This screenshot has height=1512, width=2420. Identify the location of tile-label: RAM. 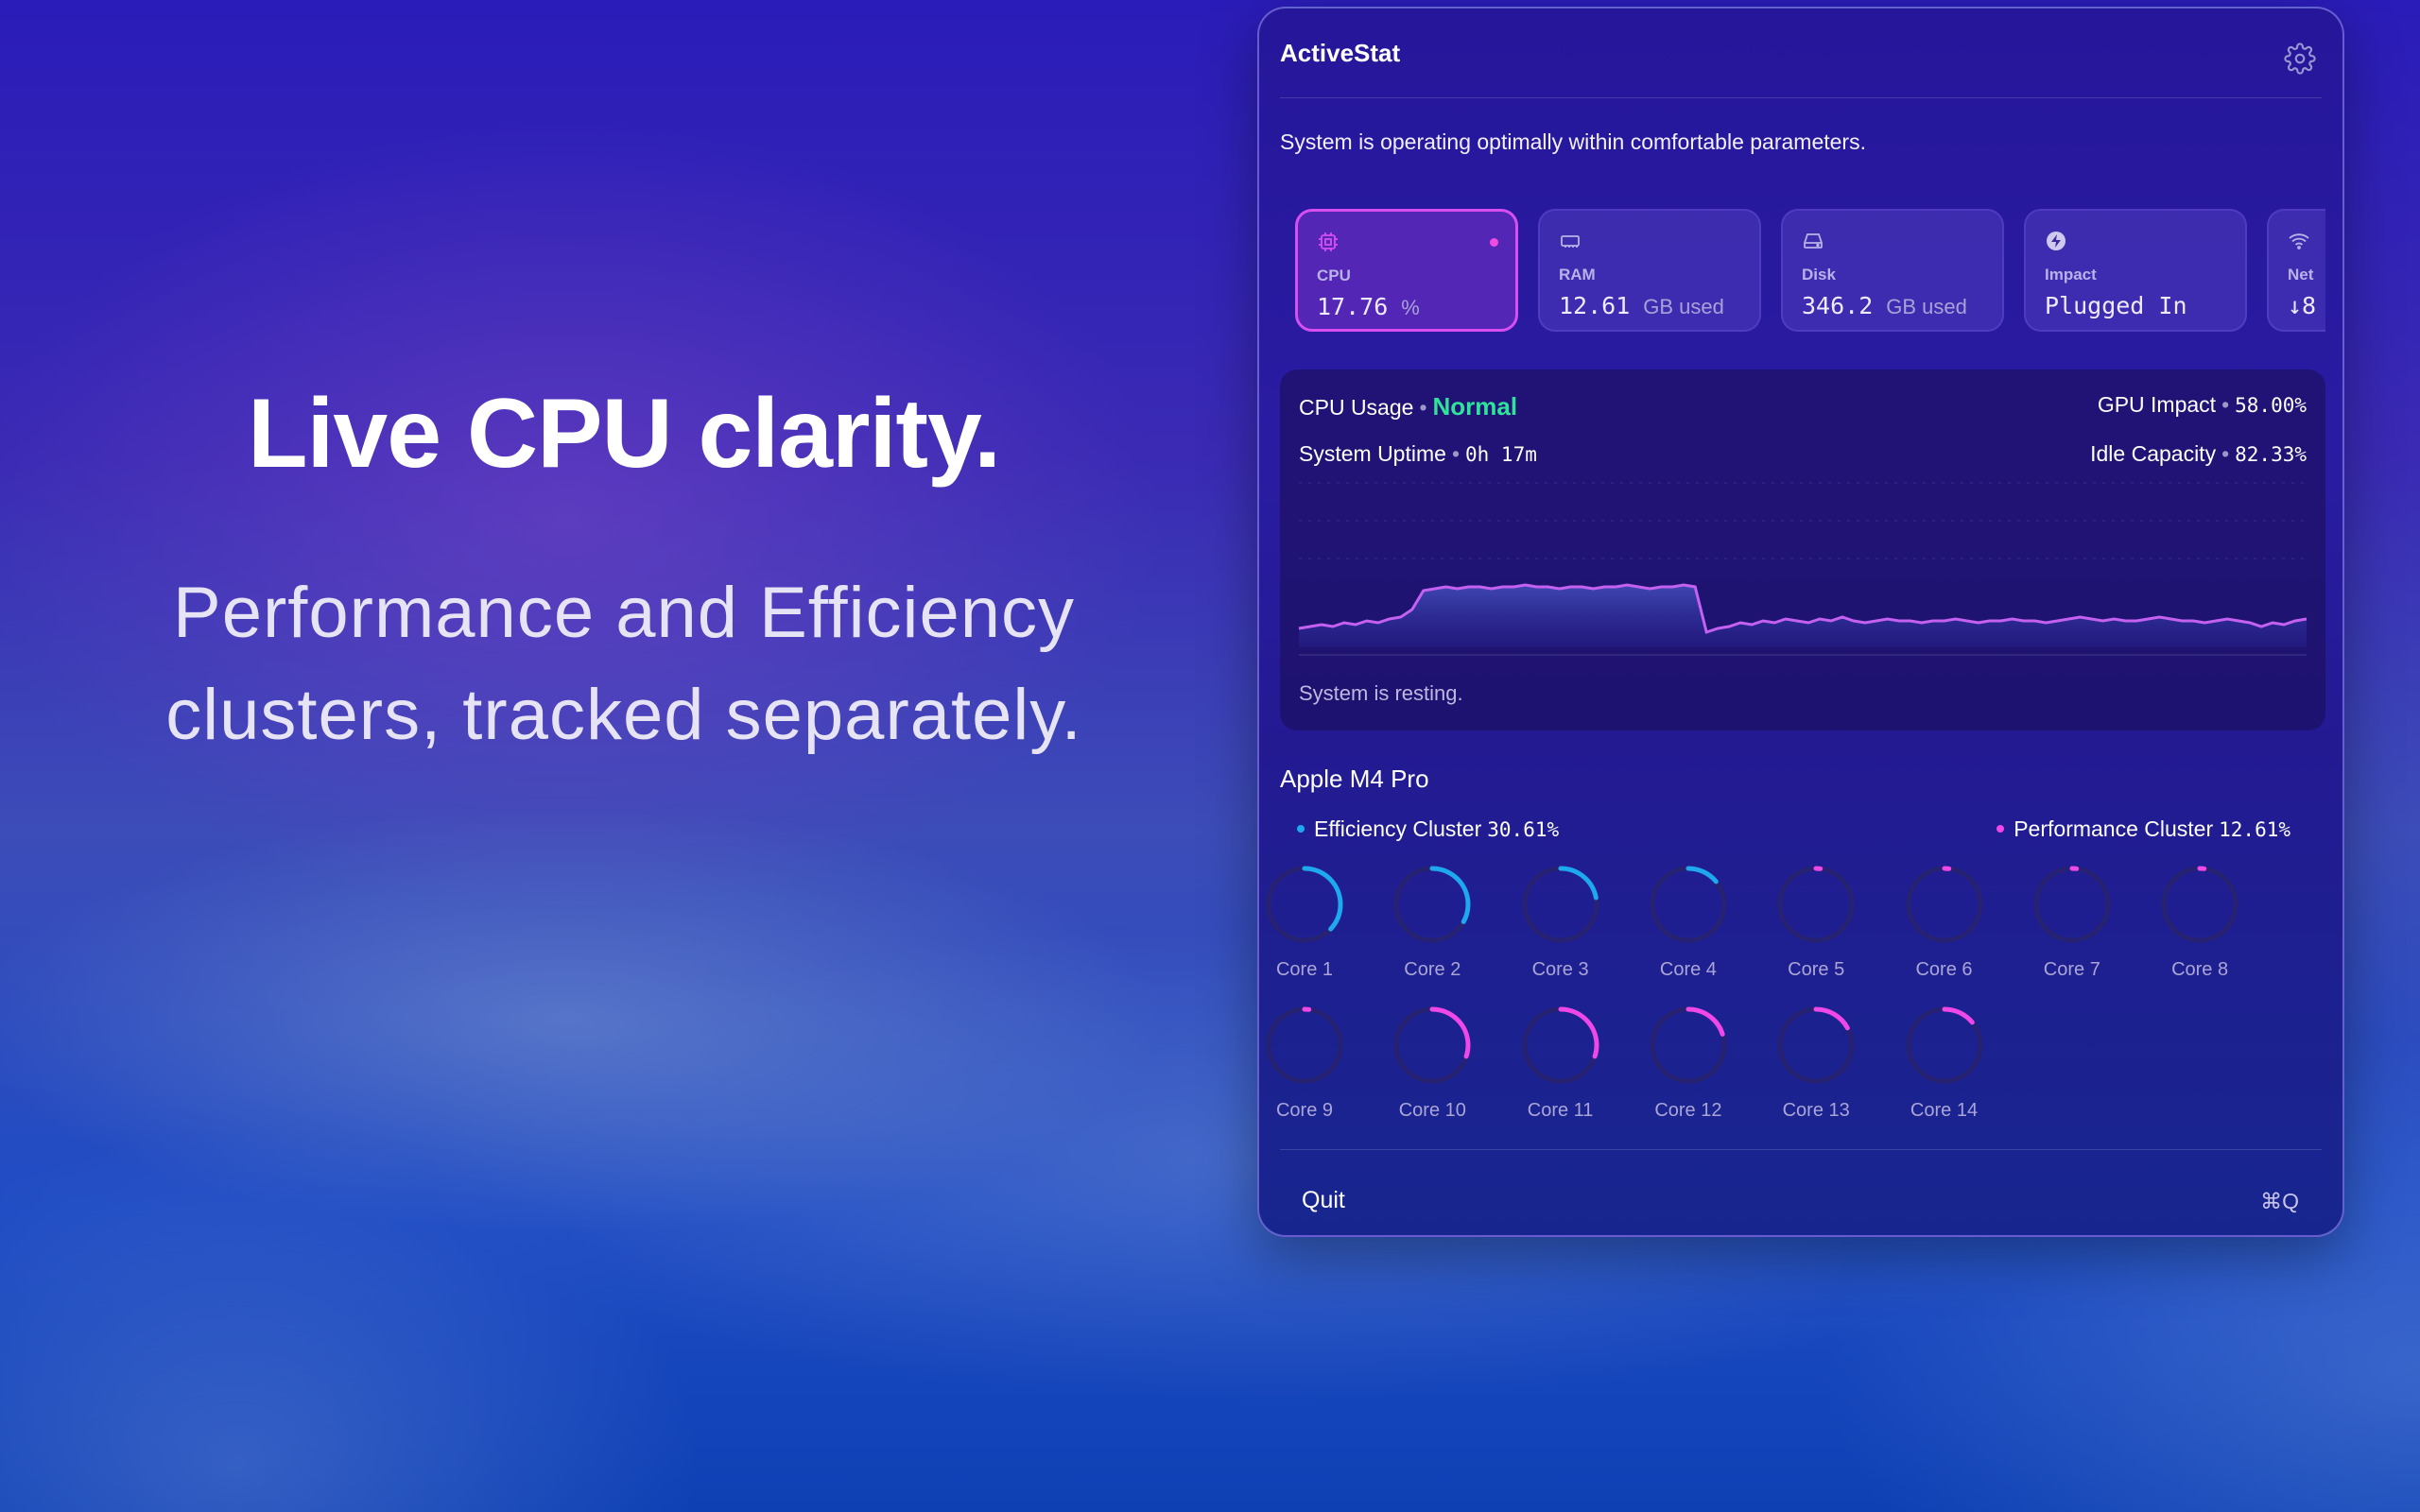
(1577, 275).